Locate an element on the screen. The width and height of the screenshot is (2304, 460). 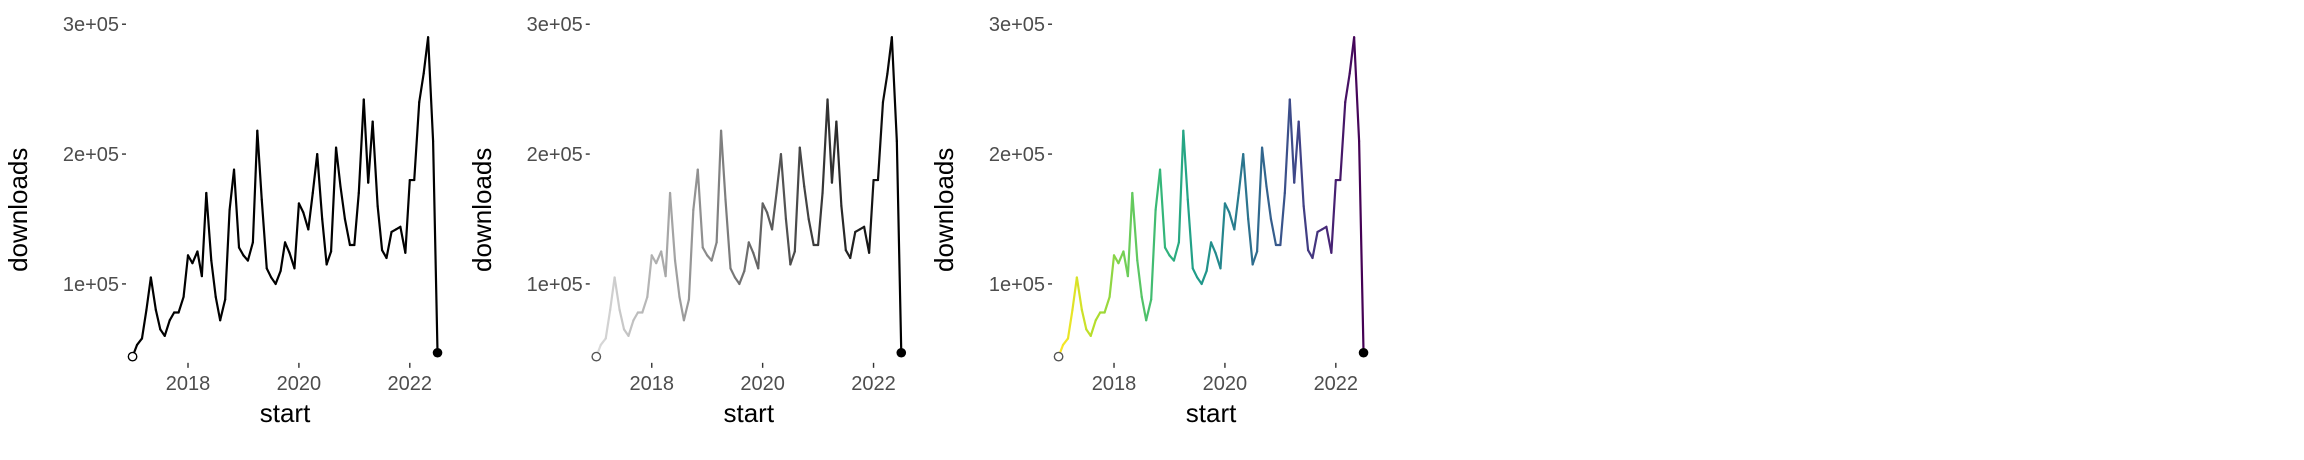
x-tick-label: 2018 is located at coordinates (1114, 384).